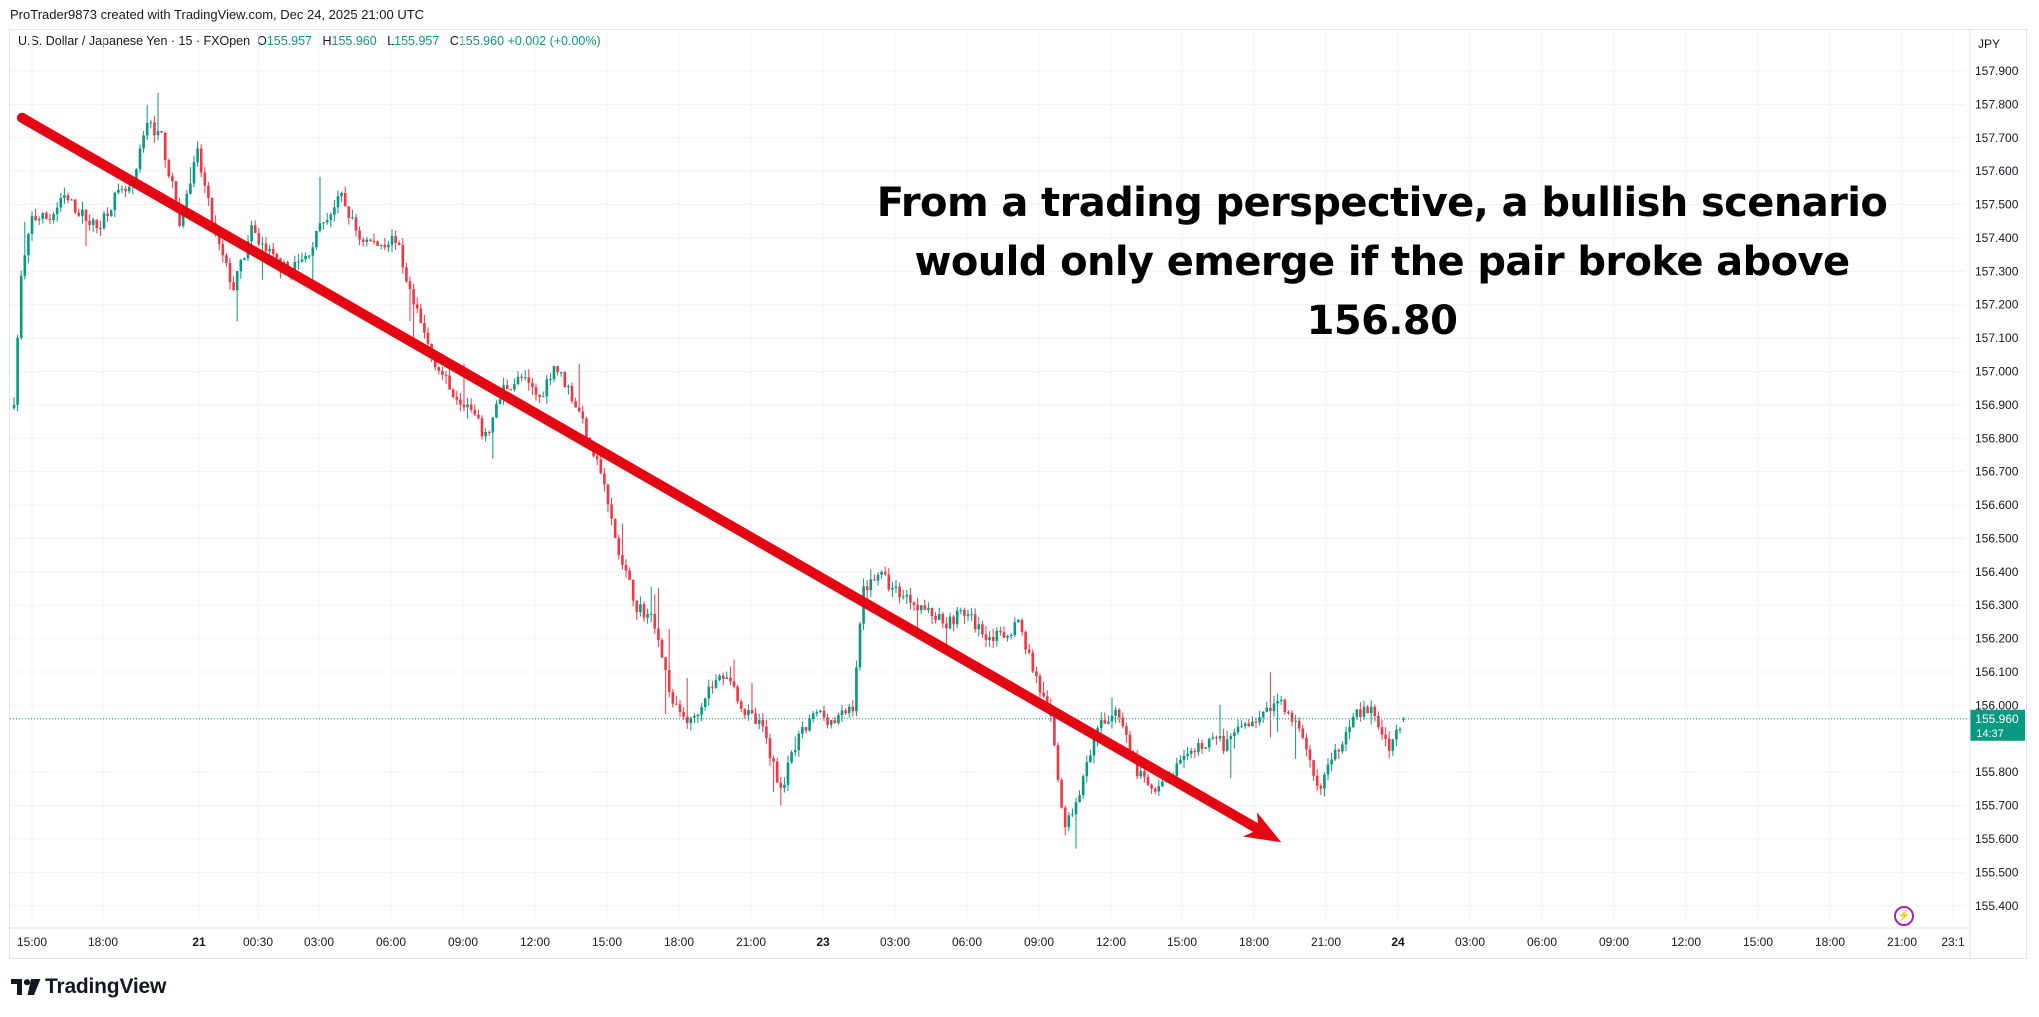  I want to click on tradingview-logo: TradingView, so click(88, 987).